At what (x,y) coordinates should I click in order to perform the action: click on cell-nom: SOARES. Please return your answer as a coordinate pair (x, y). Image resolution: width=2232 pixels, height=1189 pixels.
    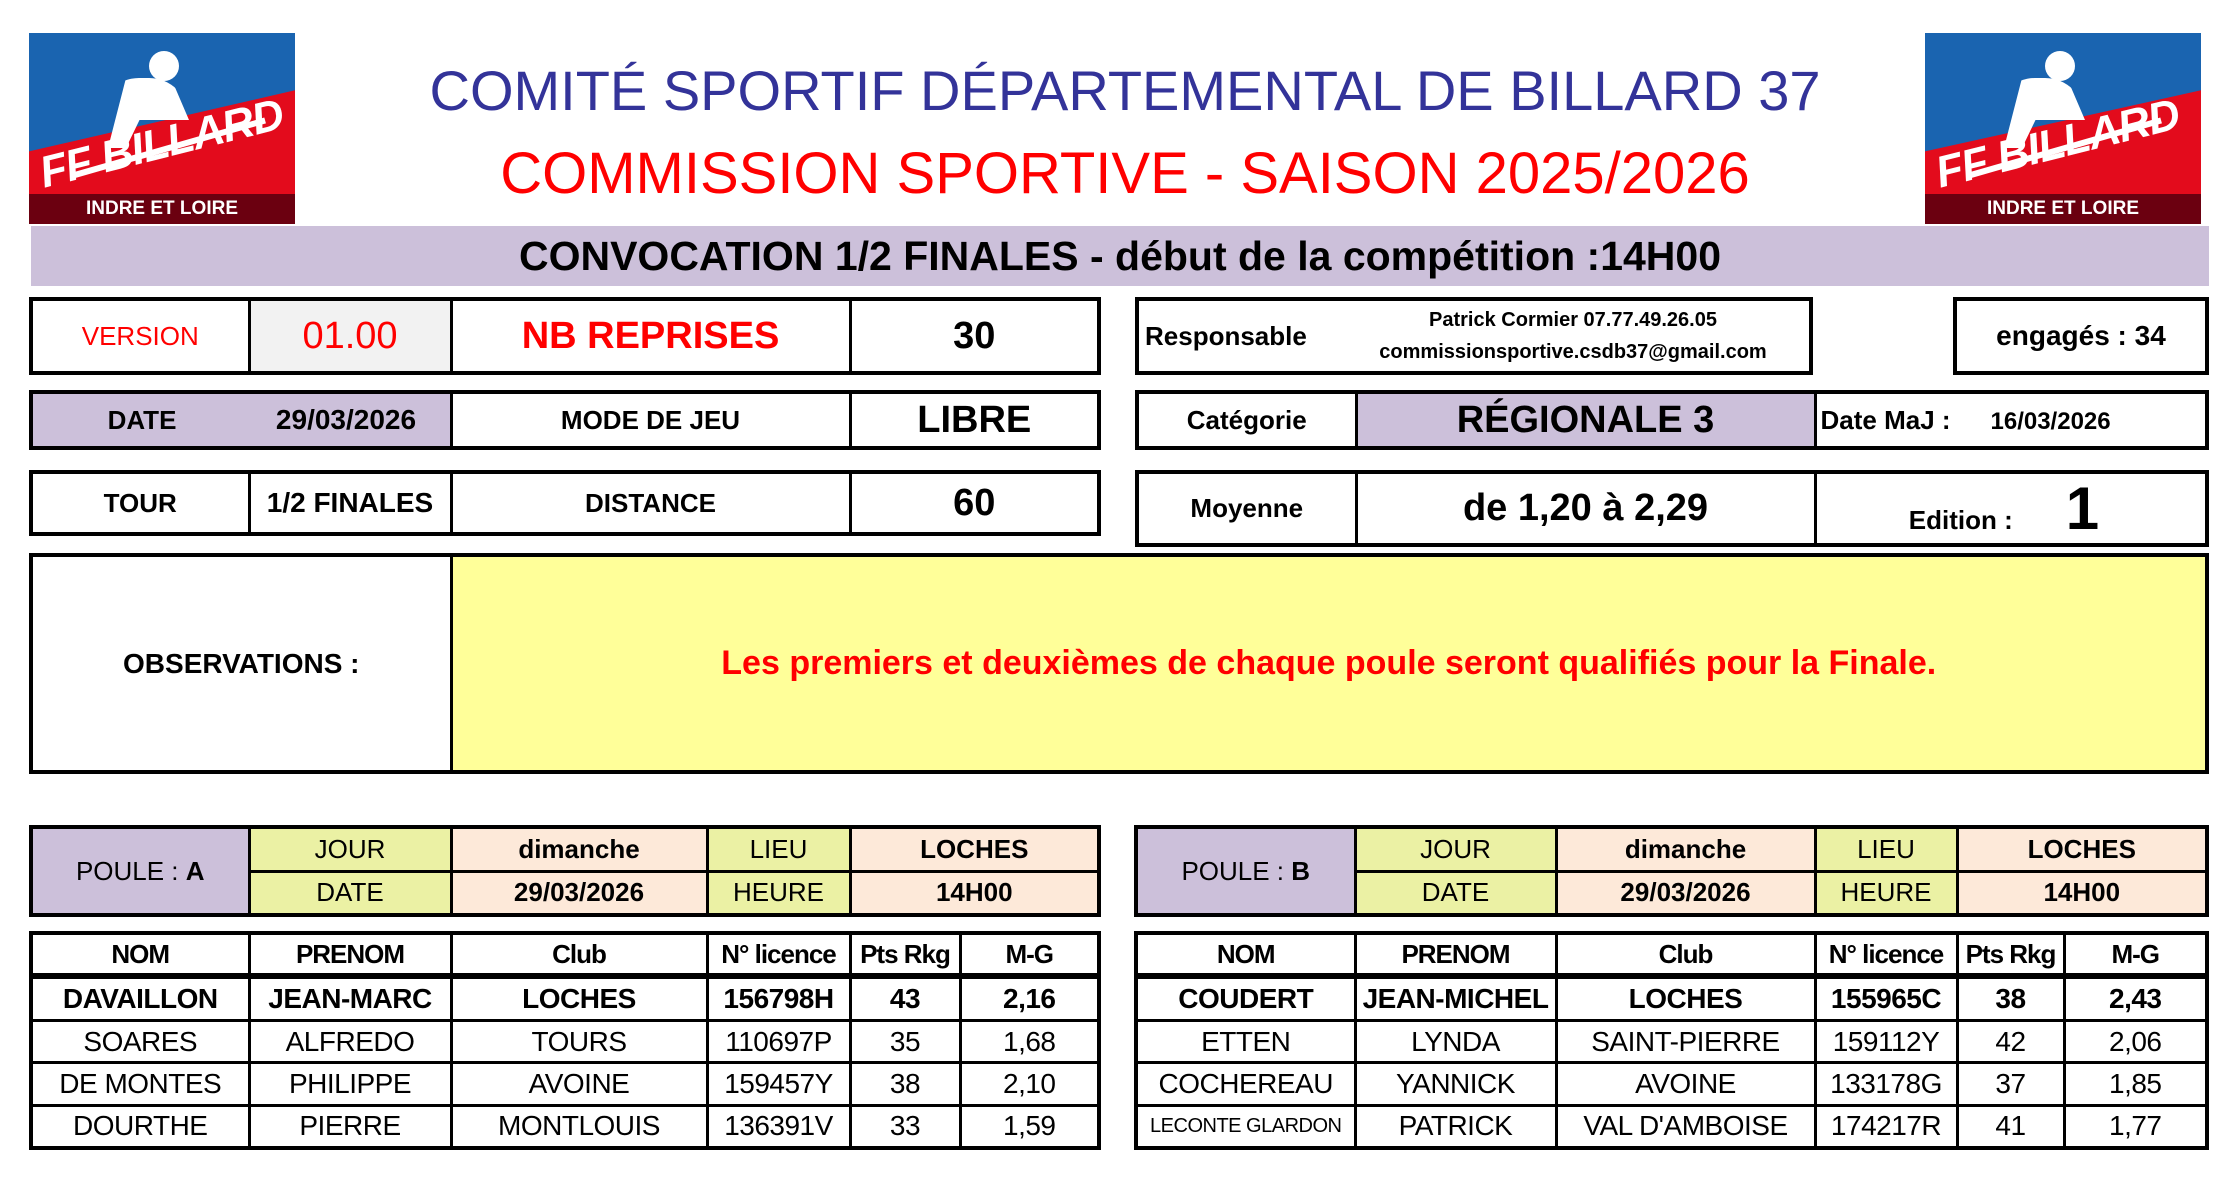
    Looking at the image, I should click on (140, 1042).